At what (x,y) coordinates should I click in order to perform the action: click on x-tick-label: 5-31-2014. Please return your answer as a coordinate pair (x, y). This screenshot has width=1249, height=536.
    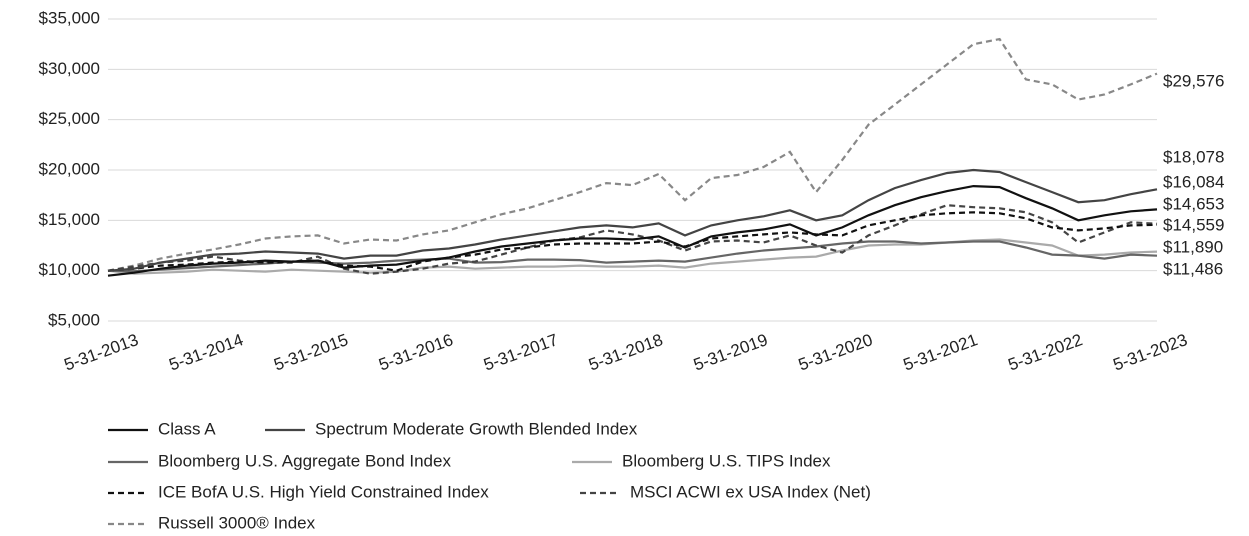
    Looking at the image, I should click on (205, 352).